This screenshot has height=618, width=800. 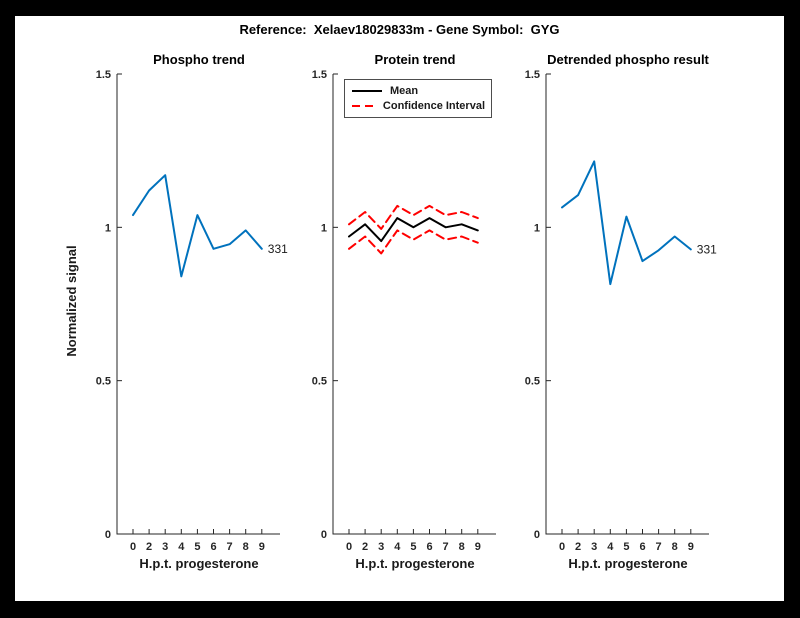 What do you see at coordinates (367, 91) in the screenshot?
I see `mean-line-sample-icon` at bounding box center [367, 91].